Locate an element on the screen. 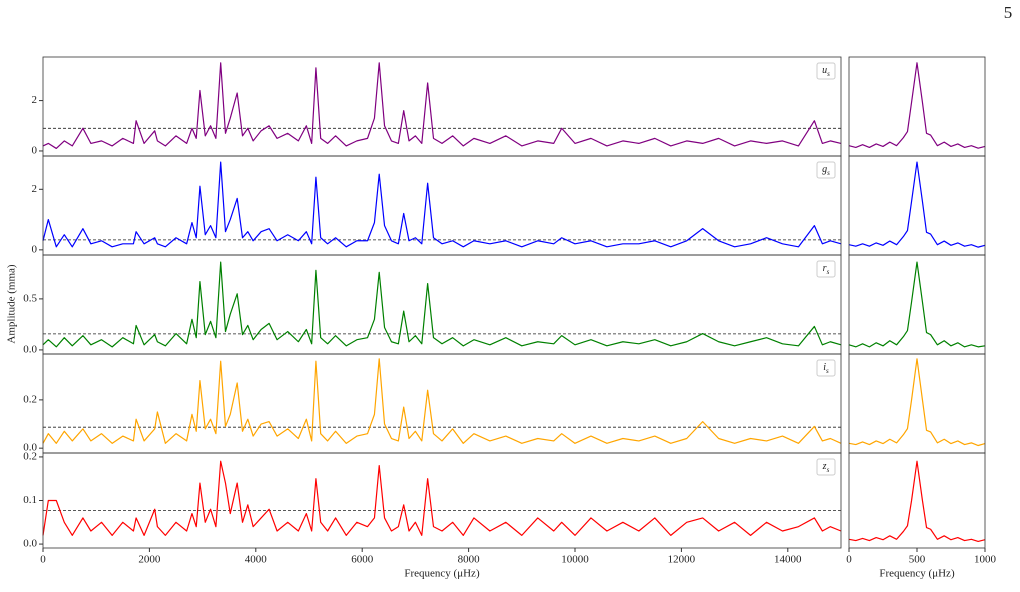 The image size is (1020, 592). panel-label: is is located at coordinates (826, 368).